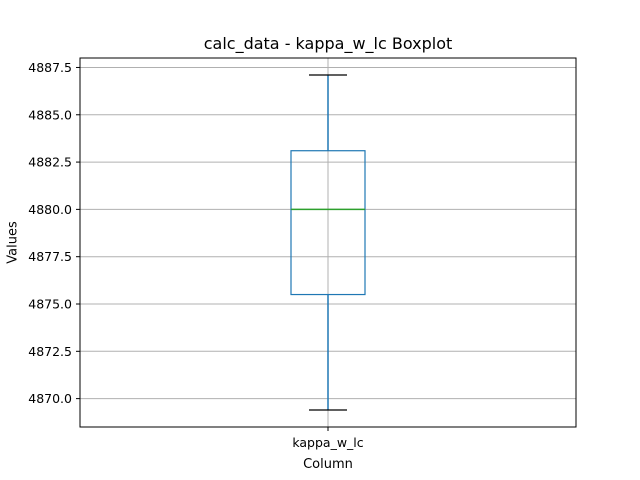  What do you see at coordinates (327, 442) in the screenshot?
I see `x-tick-label: kappa_w_lc` at bounding box center [327, 442].